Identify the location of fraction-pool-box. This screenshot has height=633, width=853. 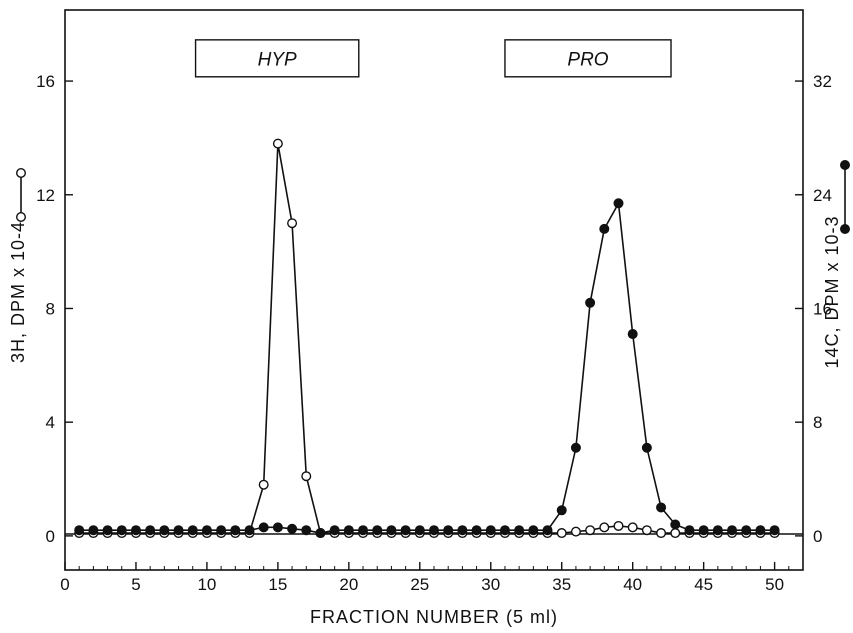
(277, 58).